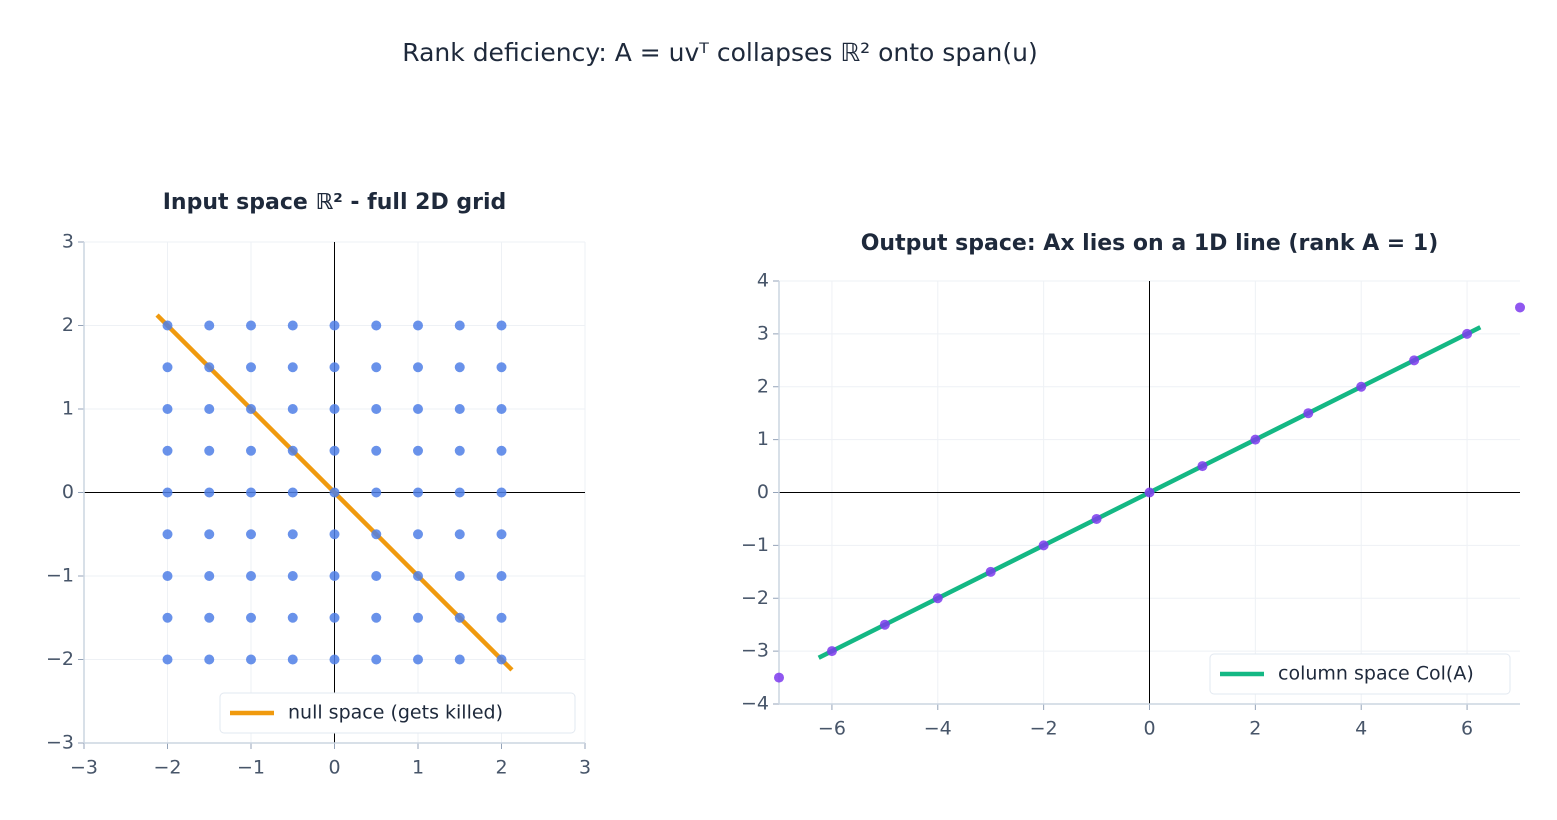 The image size is (1557, 820). What do you see at coordinates (68, 492) in the screenshot?
I see `y-tick-label: 0` at bounding box center [68, 492].